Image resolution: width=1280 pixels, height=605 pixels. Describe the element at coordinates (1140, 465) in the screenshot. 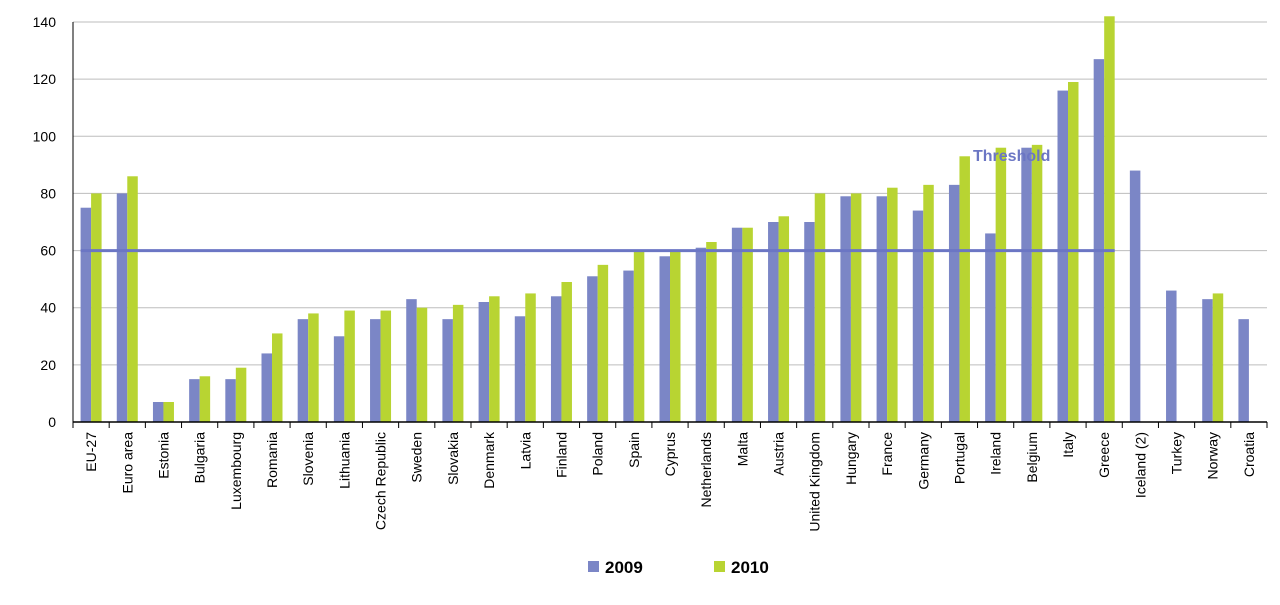

I see `category-label: Iceland (2)` at that location.